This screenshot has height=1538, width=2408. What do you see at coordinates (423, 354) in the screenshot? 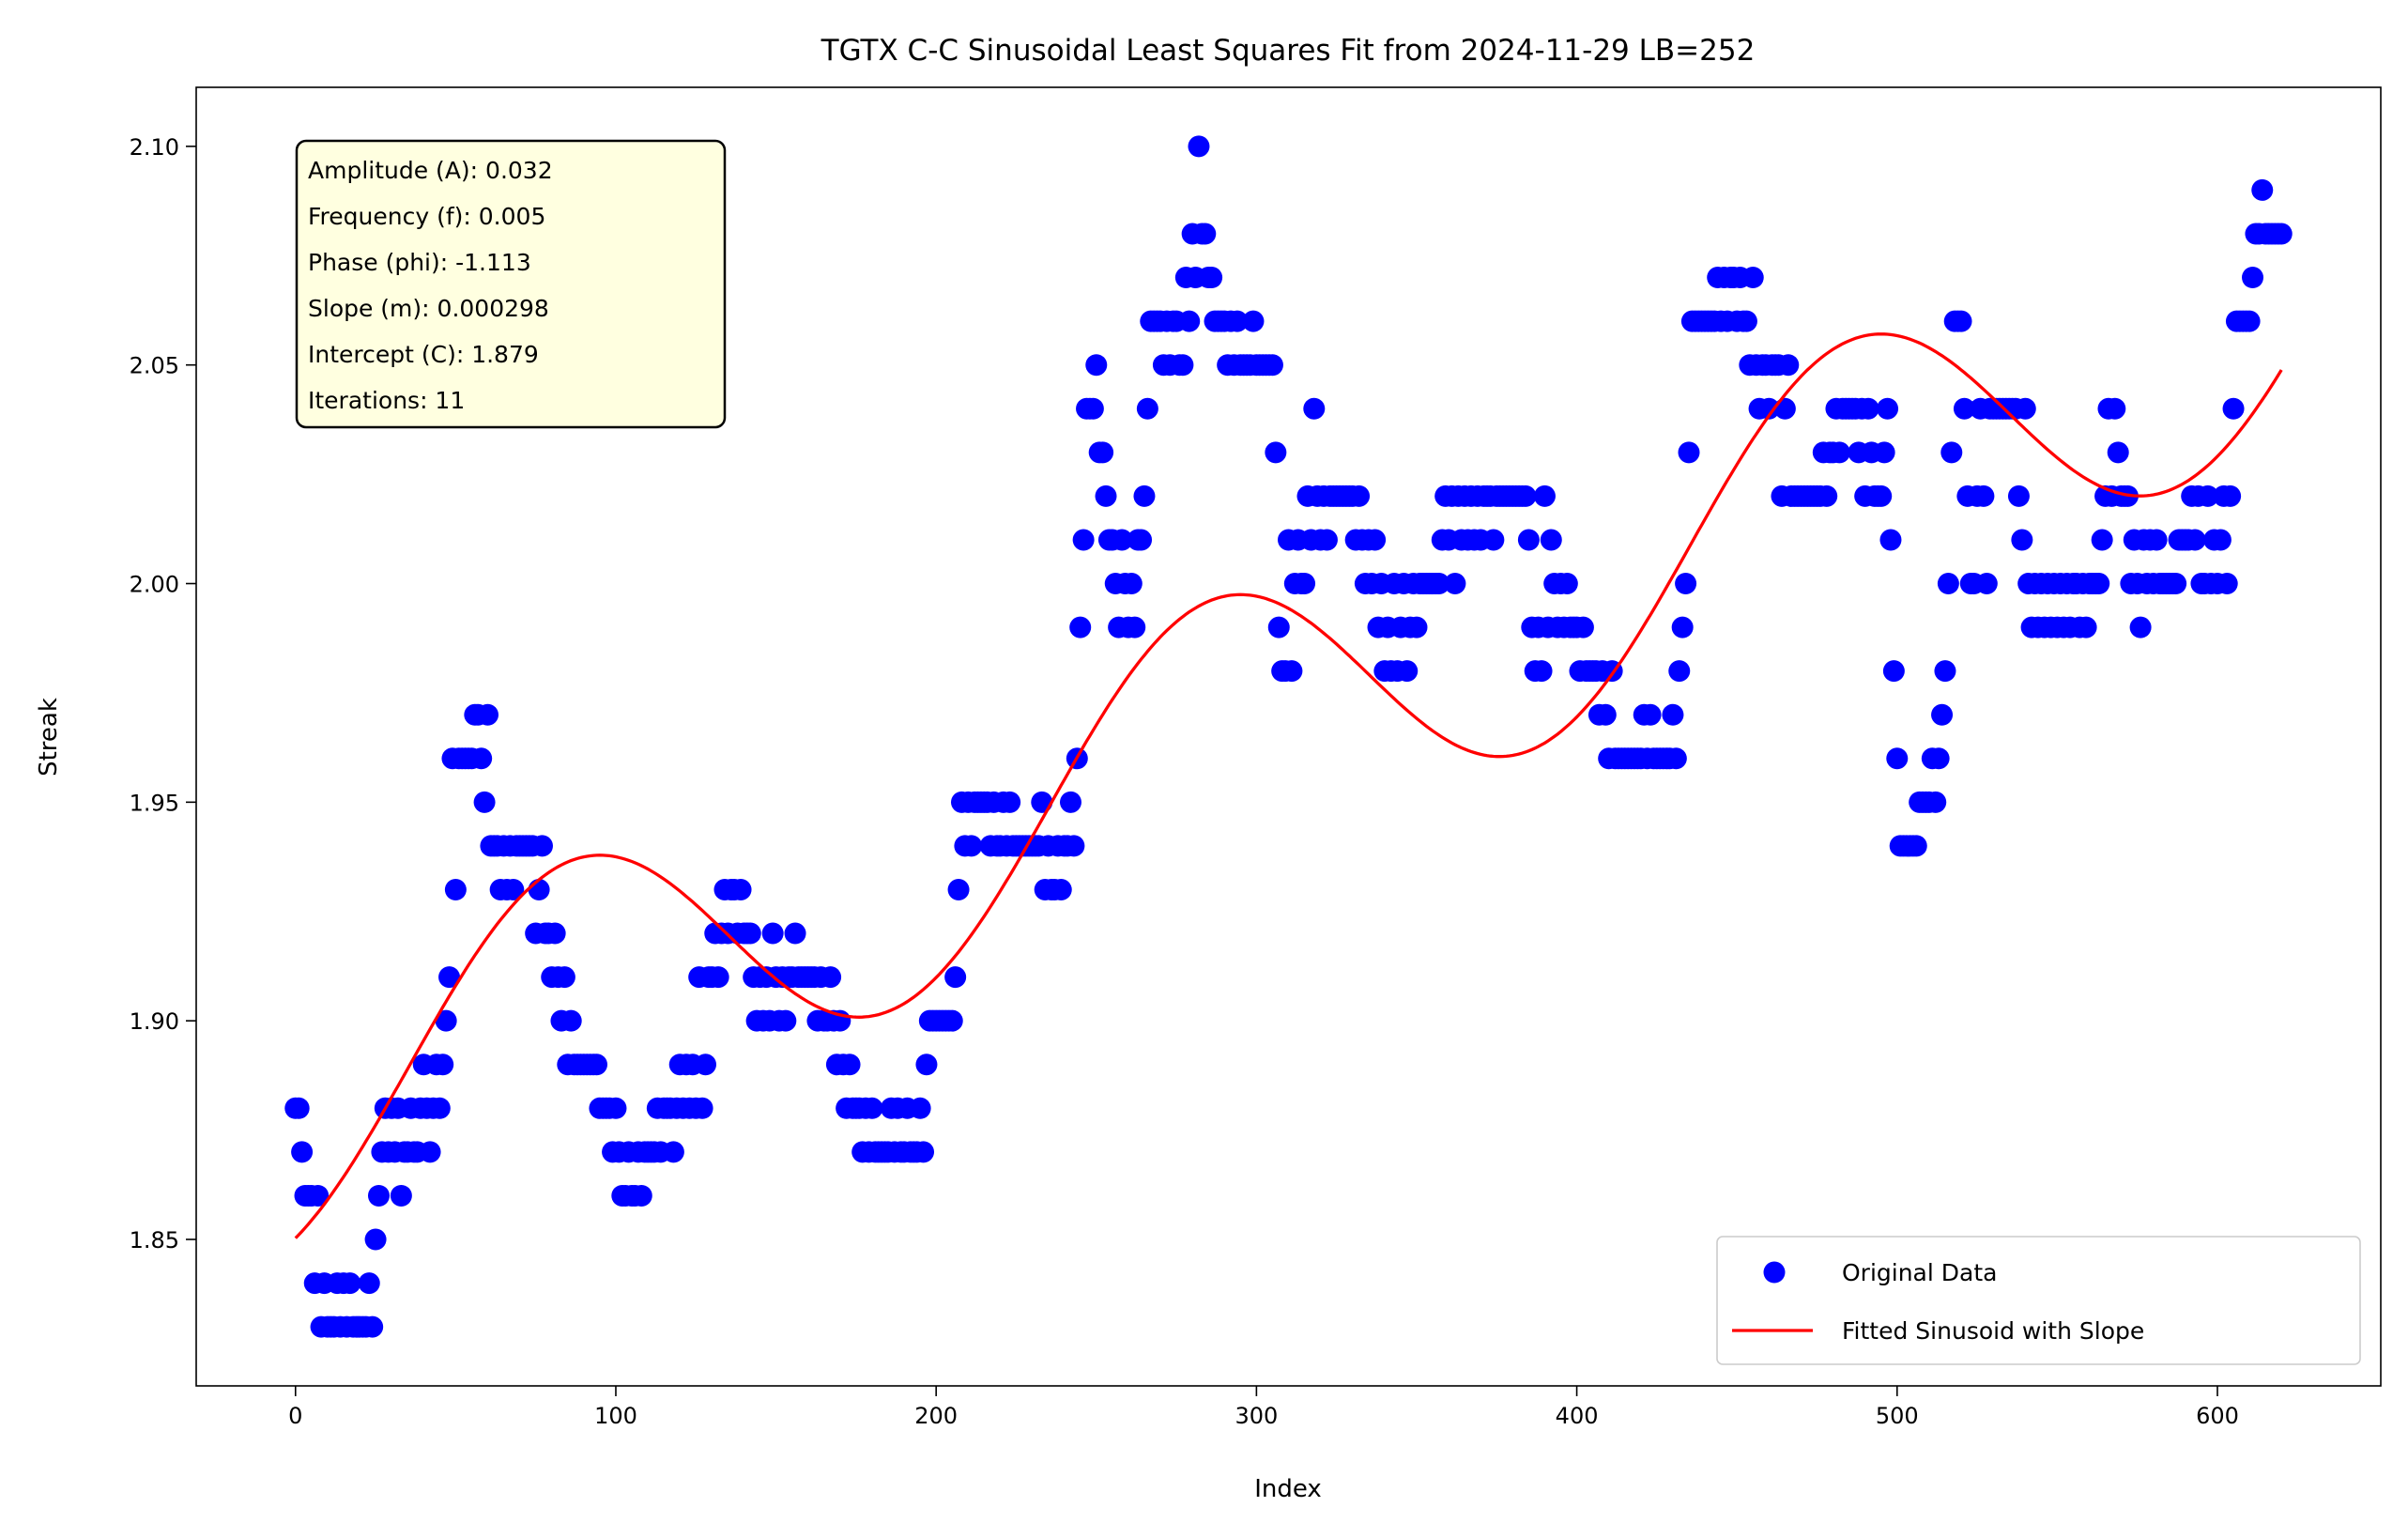
I see `fit-parameter-line: Intercept (C): 1.879` at bounding box center [423, 354].